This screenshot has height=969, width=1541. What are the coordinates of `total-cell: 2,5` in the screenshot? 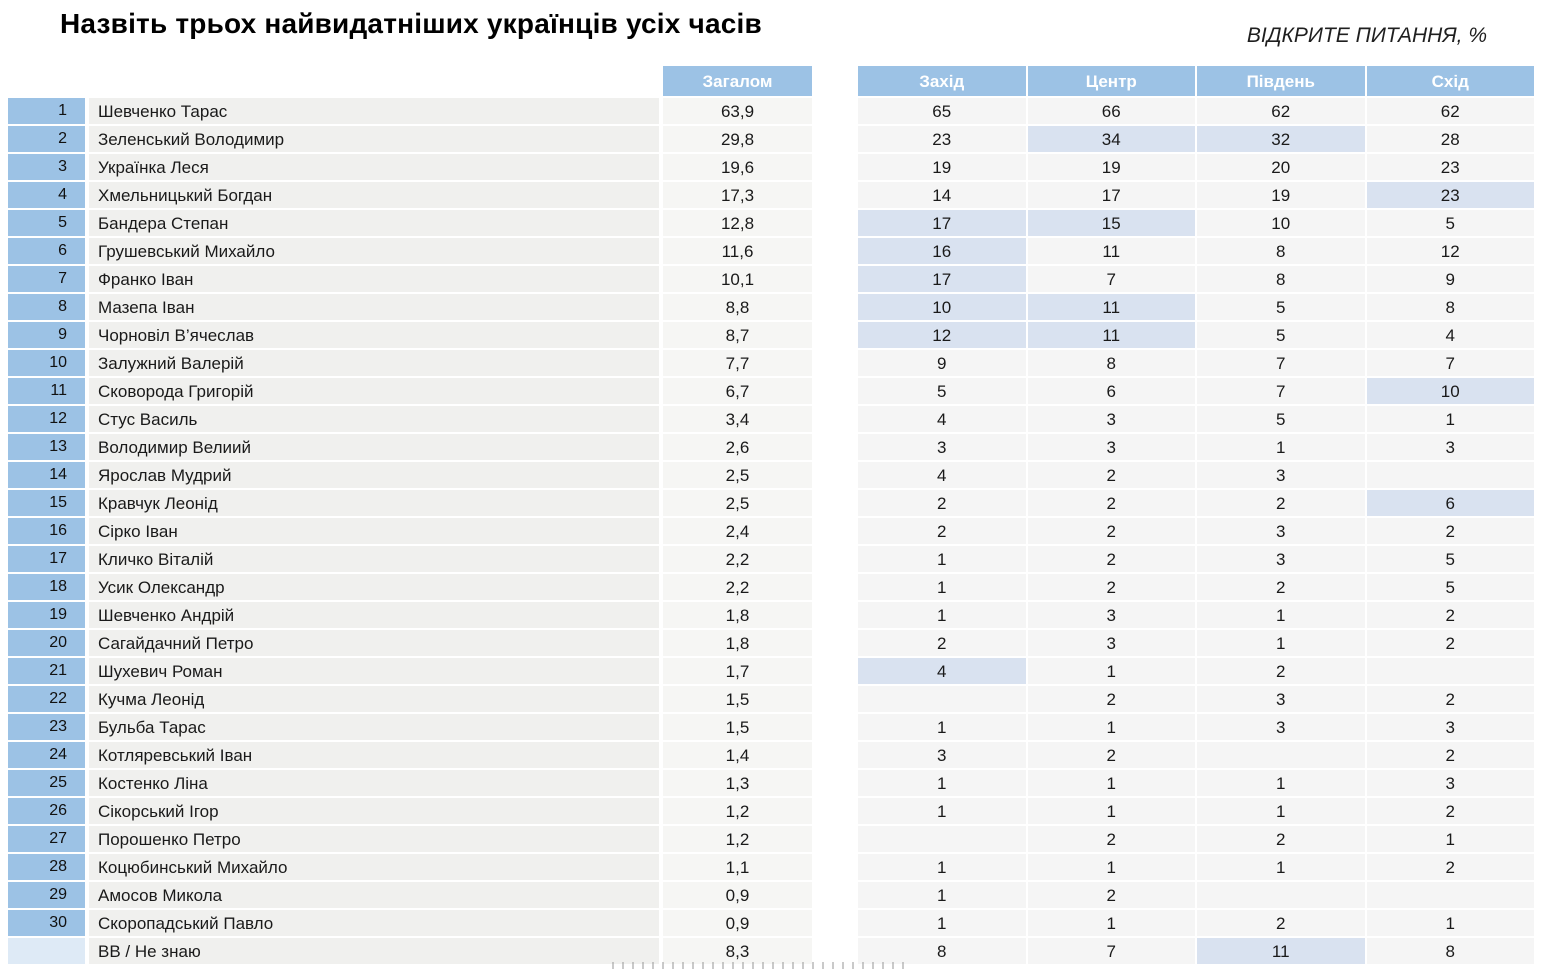 It's located at (737, 475).